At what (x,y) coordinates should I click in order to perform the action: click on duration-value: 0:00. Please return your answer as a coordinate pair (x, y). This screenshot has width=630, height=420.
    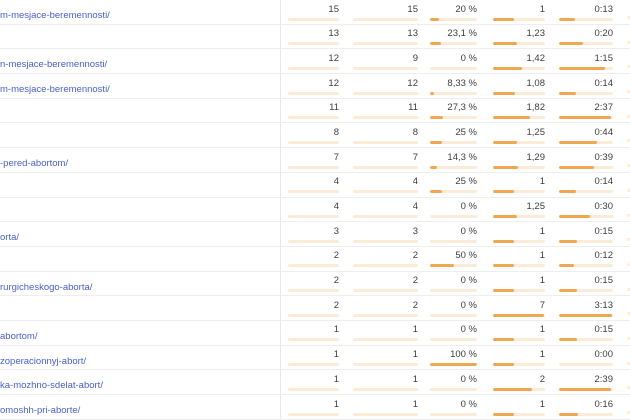
    Looking at the image, I should click on (604, 355).